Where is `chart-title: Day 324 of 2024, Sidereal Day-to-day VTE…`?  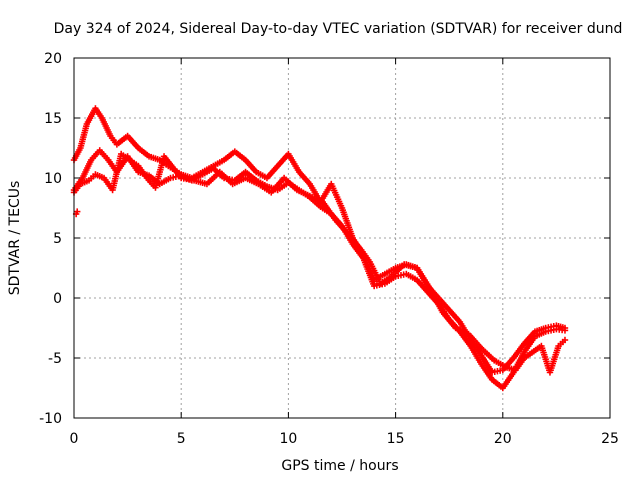 chart-title: Day 324 of 2024, Sidereal Day-to-day VTE… is located at coordinates (338, 29).